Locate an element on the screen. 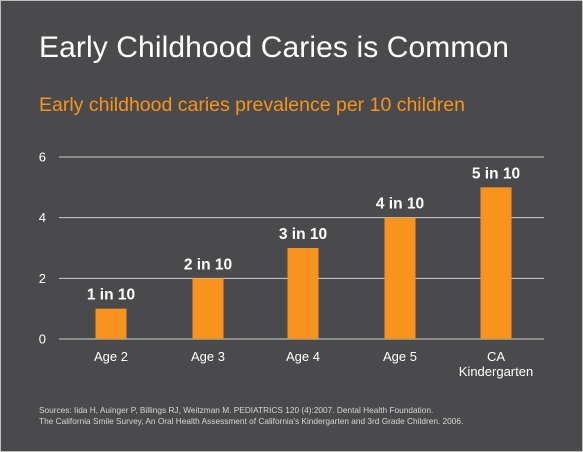 The height and width of the screenshot is (452, 583). chart-title: Early Childhood Caries is Common is located at coordinates (274, 47).